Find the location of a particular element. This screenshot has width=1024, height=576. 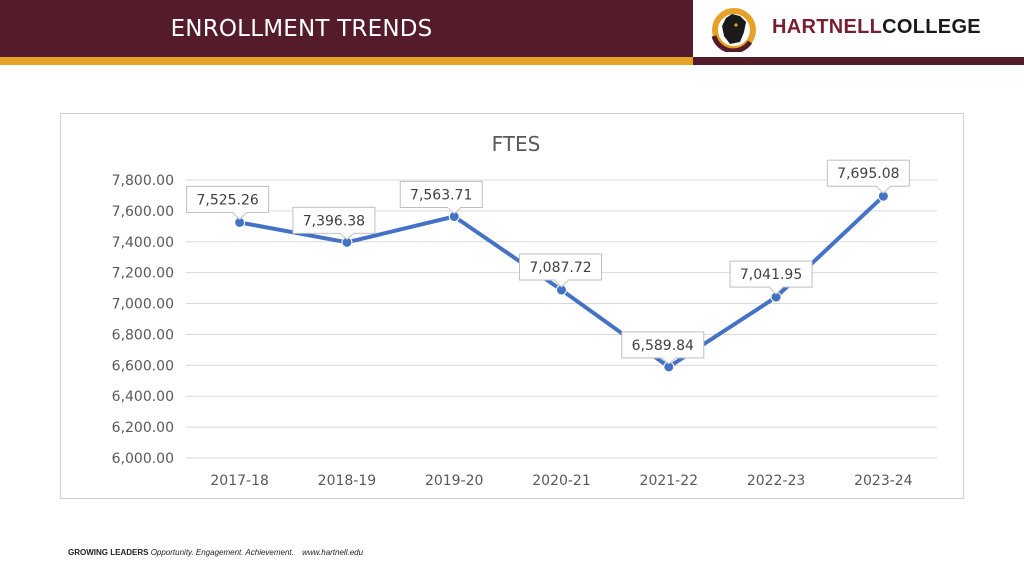

data-label: 7,087.72 is located at coordinates (560, 270).